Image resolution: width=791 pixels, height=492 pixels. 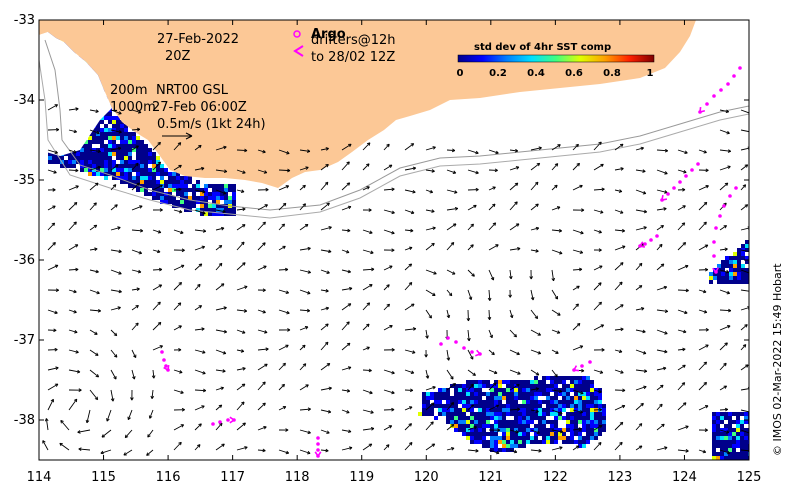 What do you see at coordinates (75, 94) in the screenshot?
I see `coastal-water` at bounding box center [75, 94].